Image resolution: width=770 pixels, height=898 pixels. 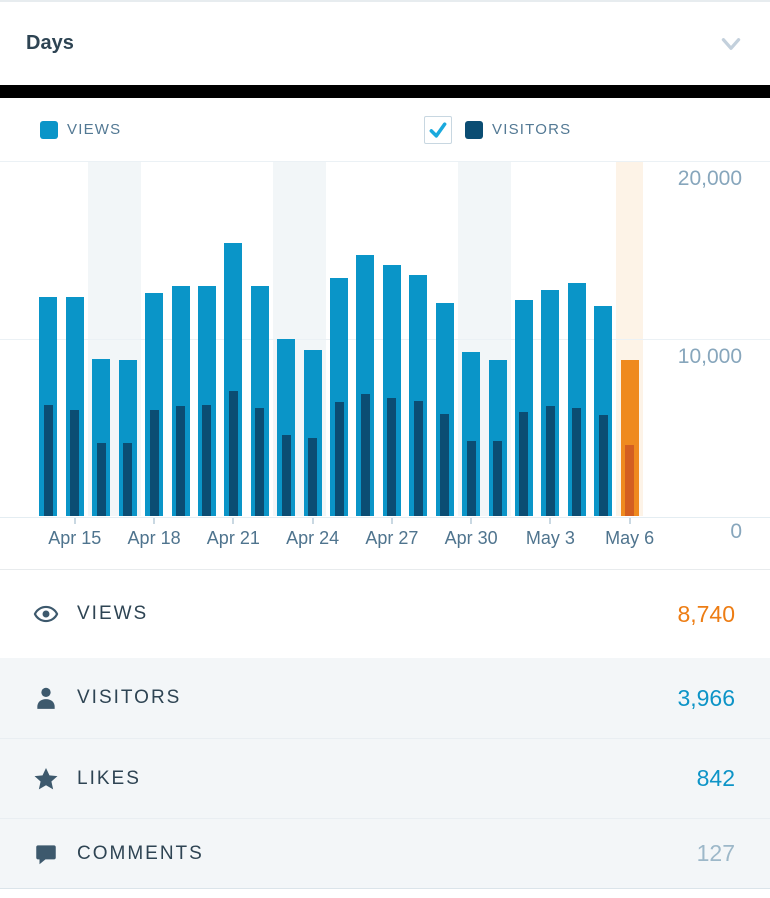 What do you see at coordinates (392, 538) in the screenshot?
I see `x-axis-label: Apr 27` at bounding box center [392, 538].